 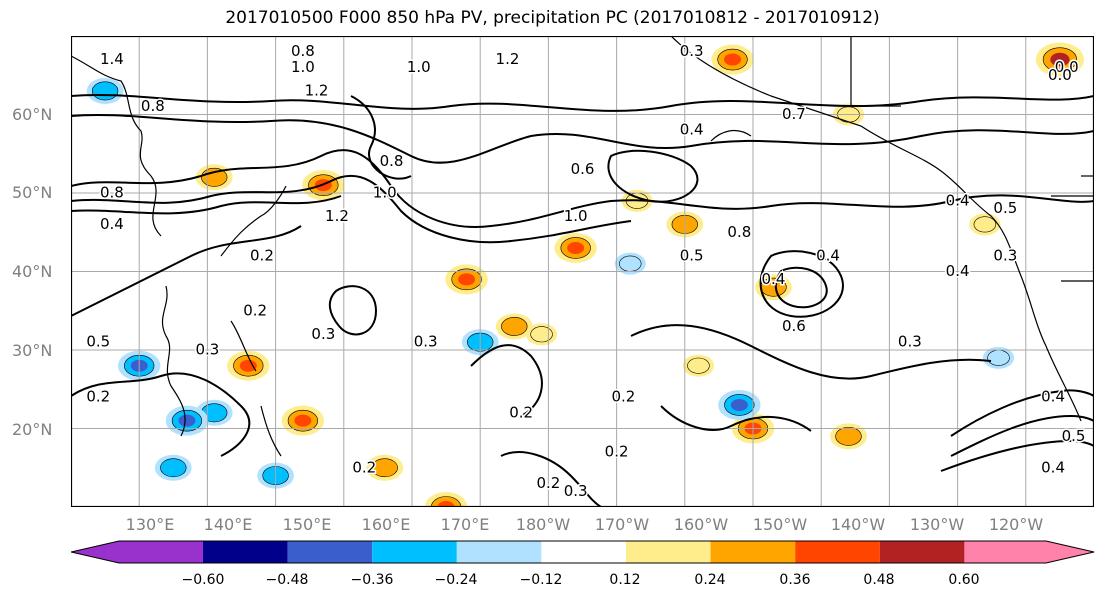 What do you see at coordinates (1016, 524) in the screenshot?
I see `lon-label-120w: 120°W` at bounding box center [1016, 524].